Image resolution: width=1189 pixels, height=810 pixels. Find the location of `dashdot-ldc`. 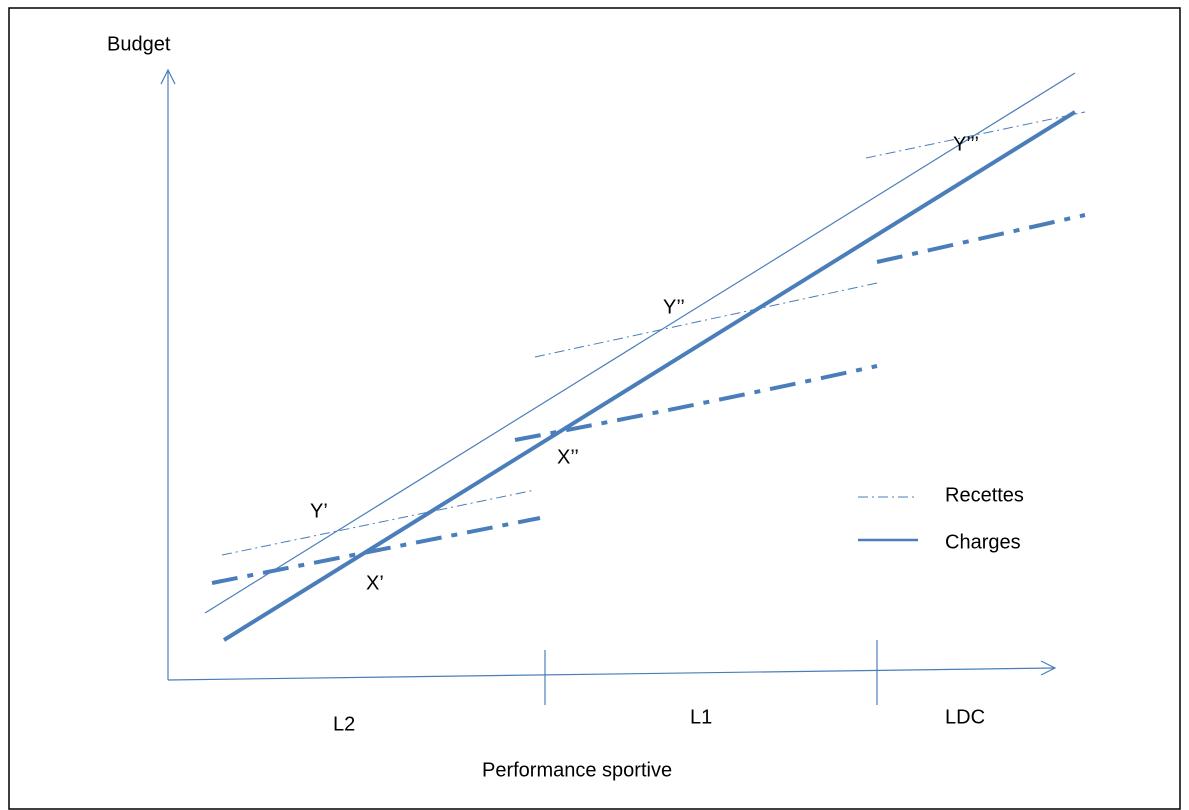

dashdot-ldc is located at coordinates (981, 238).